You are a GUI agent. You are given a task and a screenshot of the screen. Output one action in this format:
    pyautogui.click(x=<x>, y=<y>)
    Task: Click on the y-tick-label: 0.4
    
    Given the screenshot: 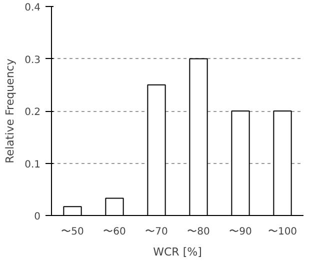 What is the action you would take?
    pyautogui.click(x=32, y=8)
    